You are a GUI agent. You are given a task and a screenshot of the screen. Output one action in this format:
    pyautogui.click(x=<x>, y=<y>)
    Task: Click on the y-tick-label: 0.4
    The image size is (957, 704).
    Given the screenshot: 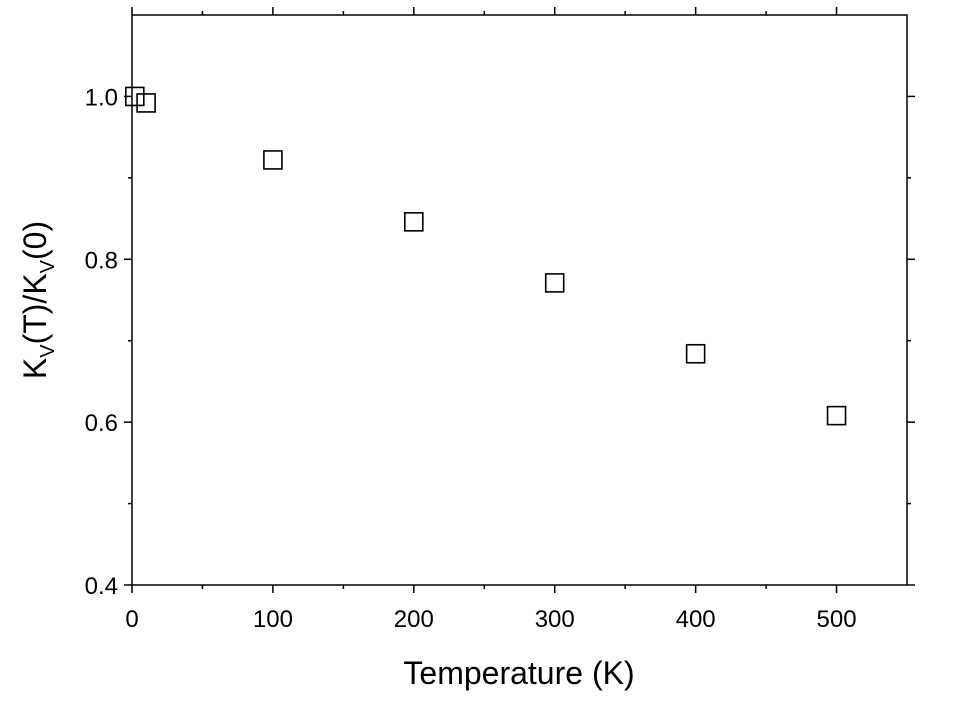 What is the action you would take?
    pyautogui.click(x=101, y=586)
    